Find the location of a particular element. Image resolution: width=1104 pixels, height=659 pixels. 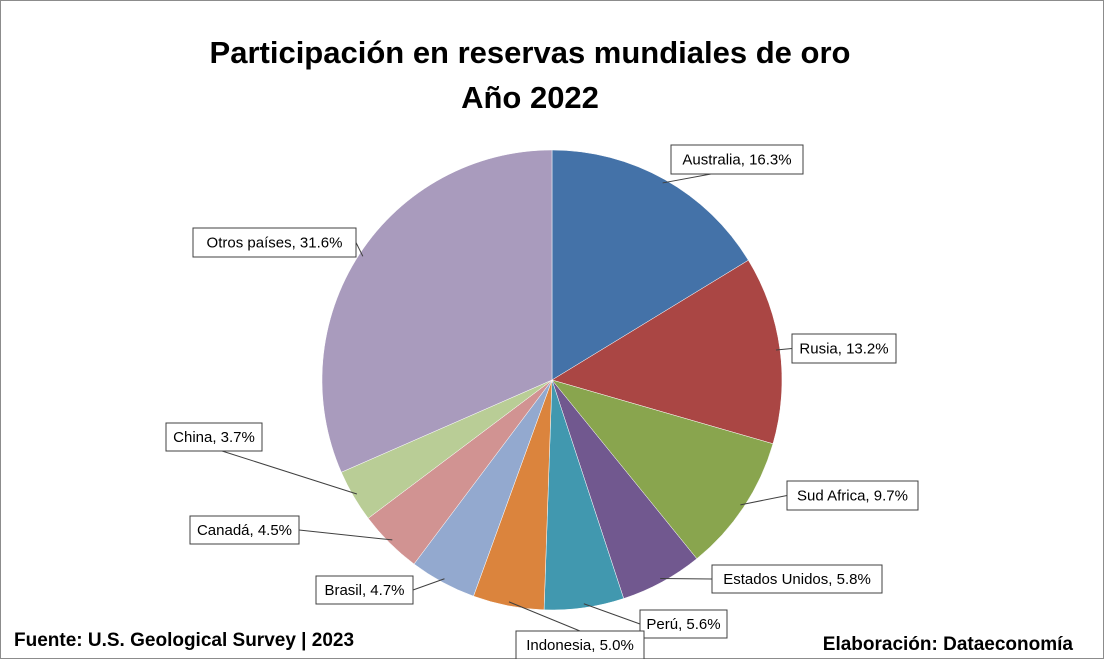

data-label: Otros países, 31.6% is located at coordinates (274, 242).